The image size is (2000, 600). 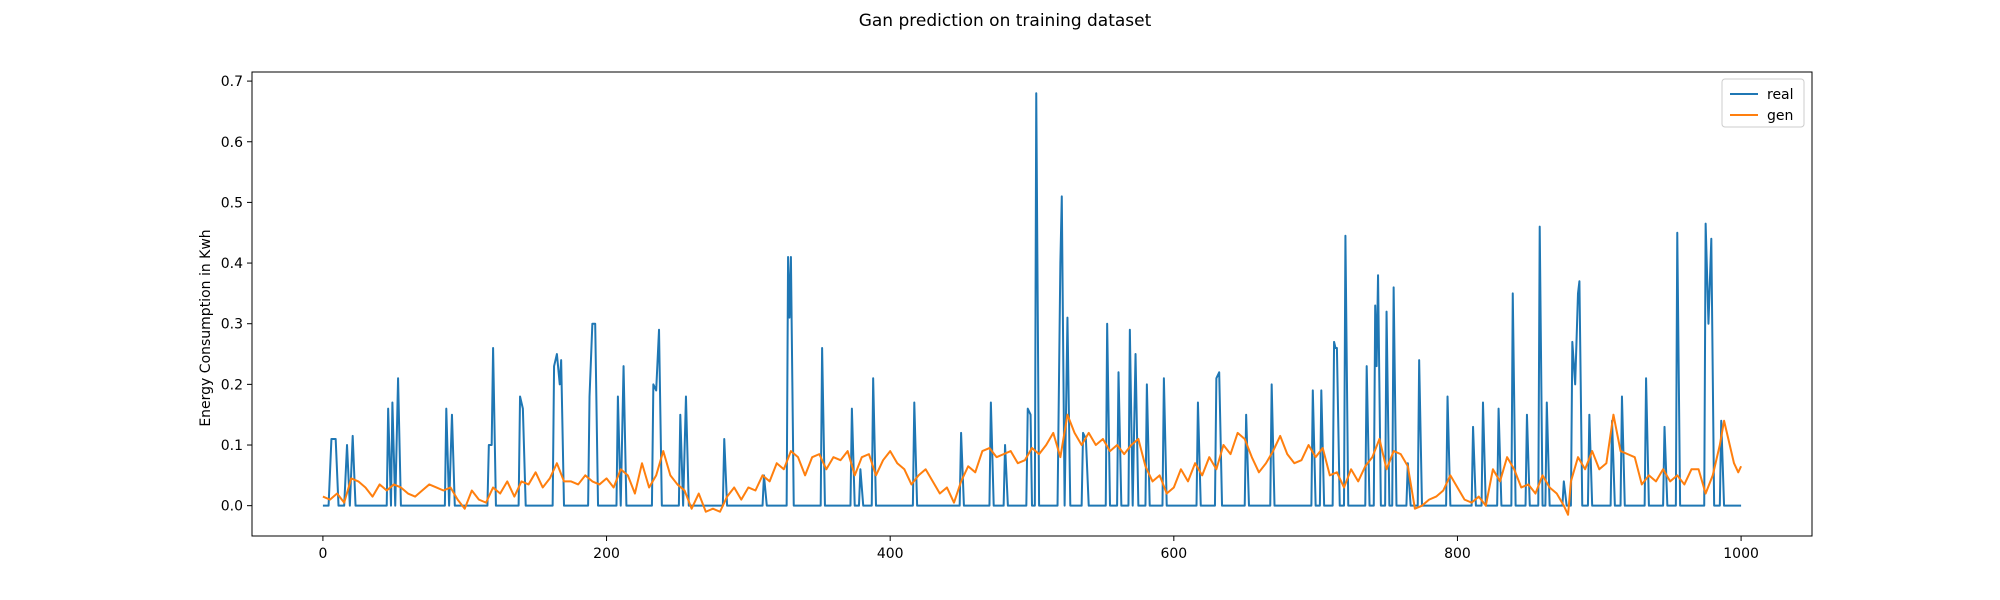 What do you see at coordinates (1032, 464) in the screenshot?
I see `series-line-gen` at bounding box center [1032, 464].